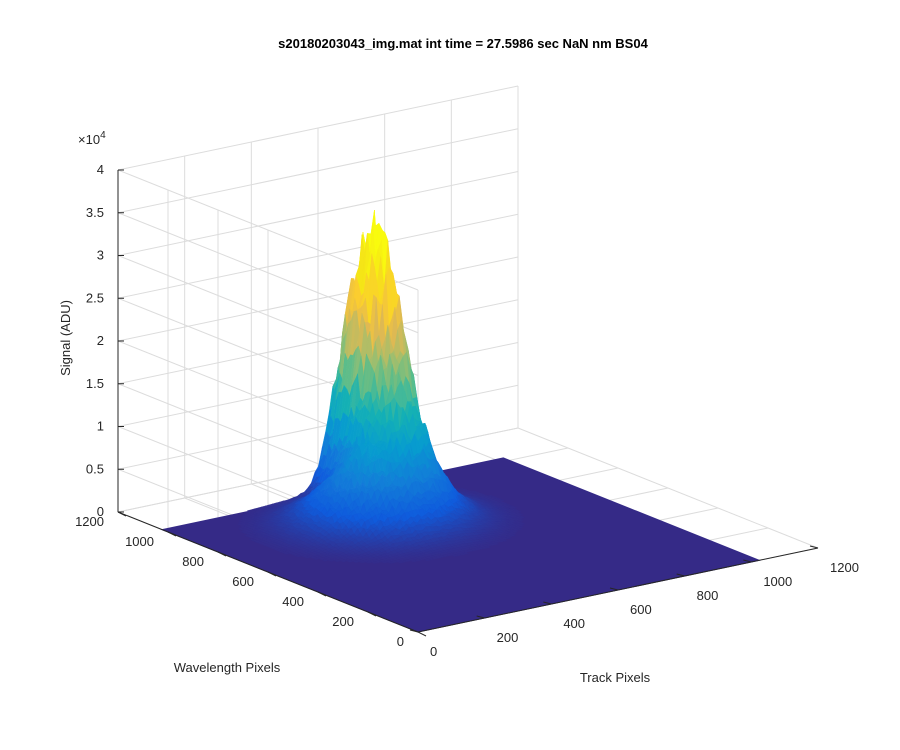 This screenshot has height=750, width=900. What do you see at coordinates (139, 541) in the screenshot?
I see `y-tick-label: 1000` at bounding box center [139, 541].